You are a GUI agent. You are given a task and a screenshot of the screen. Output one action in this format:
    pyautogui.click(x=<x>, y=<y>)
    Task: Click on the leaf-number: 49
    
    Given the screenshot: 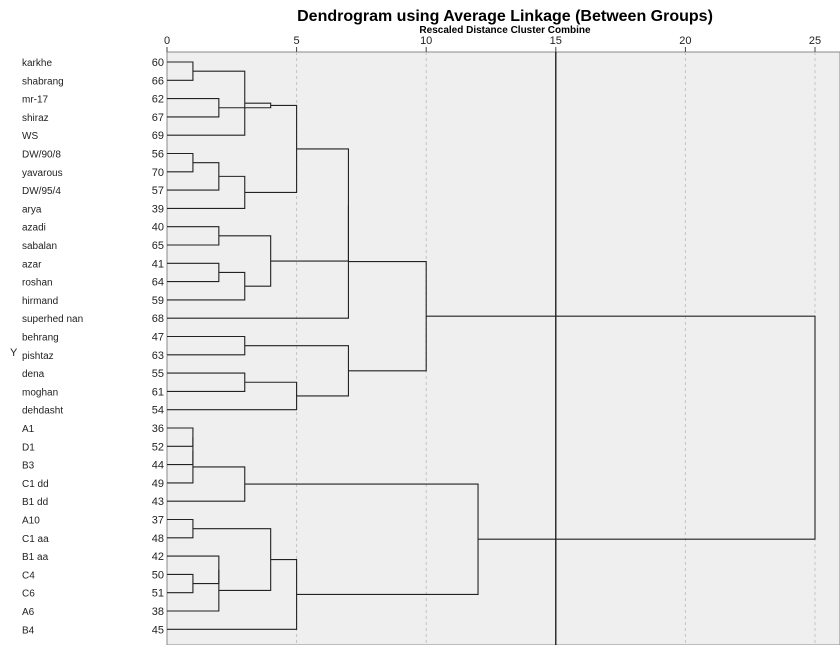 What is the action you would take?
    pyautogui.click(x=158, y=484)
    